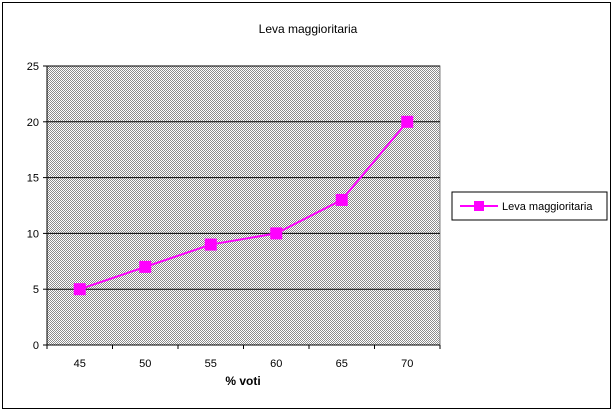 This screenshot has height=415, width=616. What do you see at coordinates (37, 206) in the screenshot?
I see `y-axis: 0 5 10 15 20 25` at bounding box center [37, 206].